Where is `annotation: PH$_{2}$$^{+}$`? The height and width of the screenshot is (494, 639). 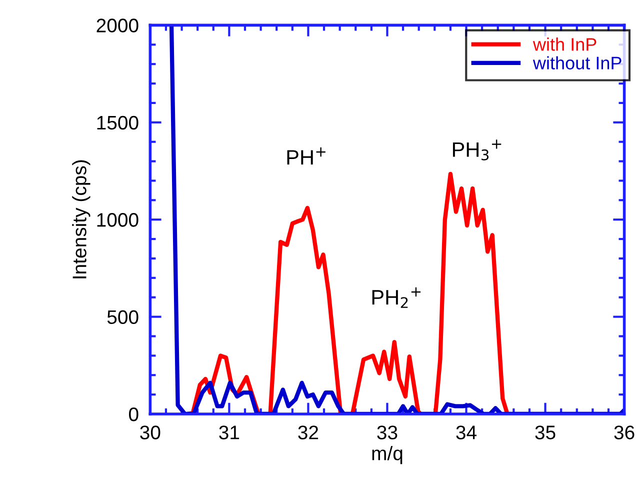
annotation: PH$_{2}$$^{+}$ is located at coordinates (396, 297).